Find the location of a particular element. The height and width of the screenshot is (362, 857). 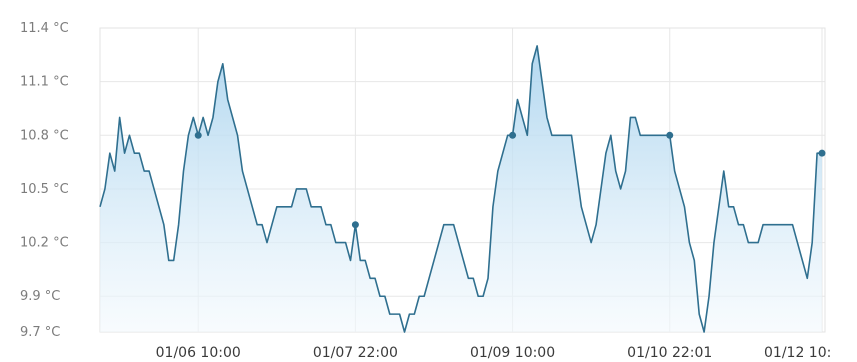

x-tick-label: 01/09 10:00 is located at coordinates (512, 353).